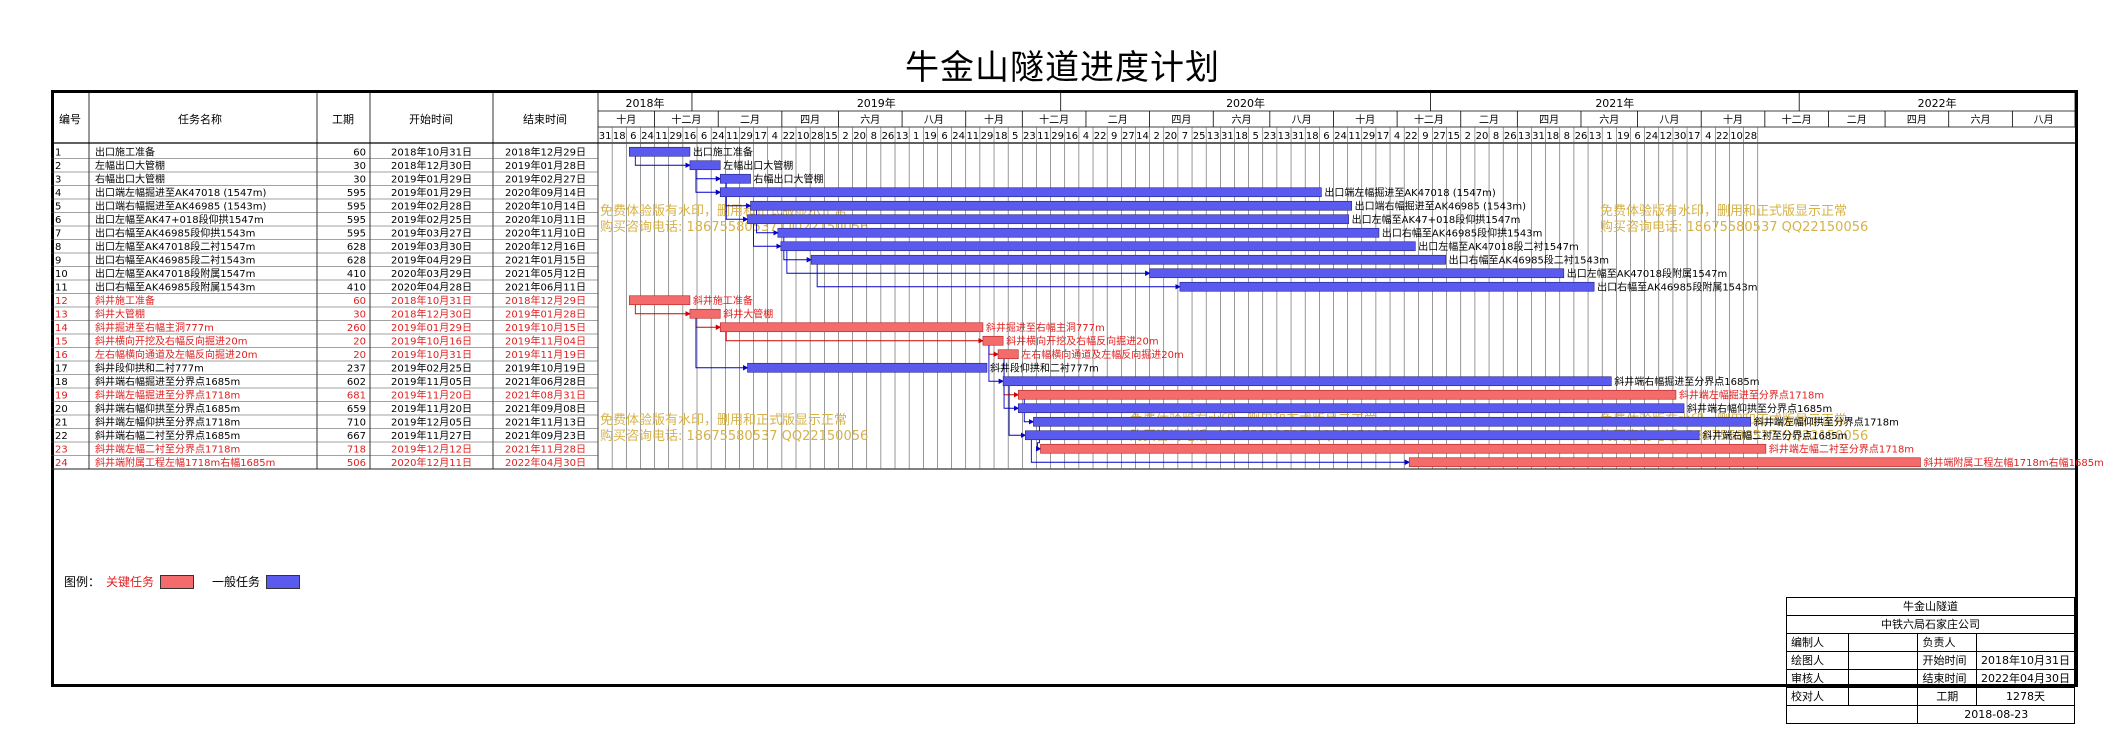  Describe the element at coordinates (1045, 327) in the screenshot. I see `task-bar-label: 斜井掘进至右幅主洞777m` at that location.